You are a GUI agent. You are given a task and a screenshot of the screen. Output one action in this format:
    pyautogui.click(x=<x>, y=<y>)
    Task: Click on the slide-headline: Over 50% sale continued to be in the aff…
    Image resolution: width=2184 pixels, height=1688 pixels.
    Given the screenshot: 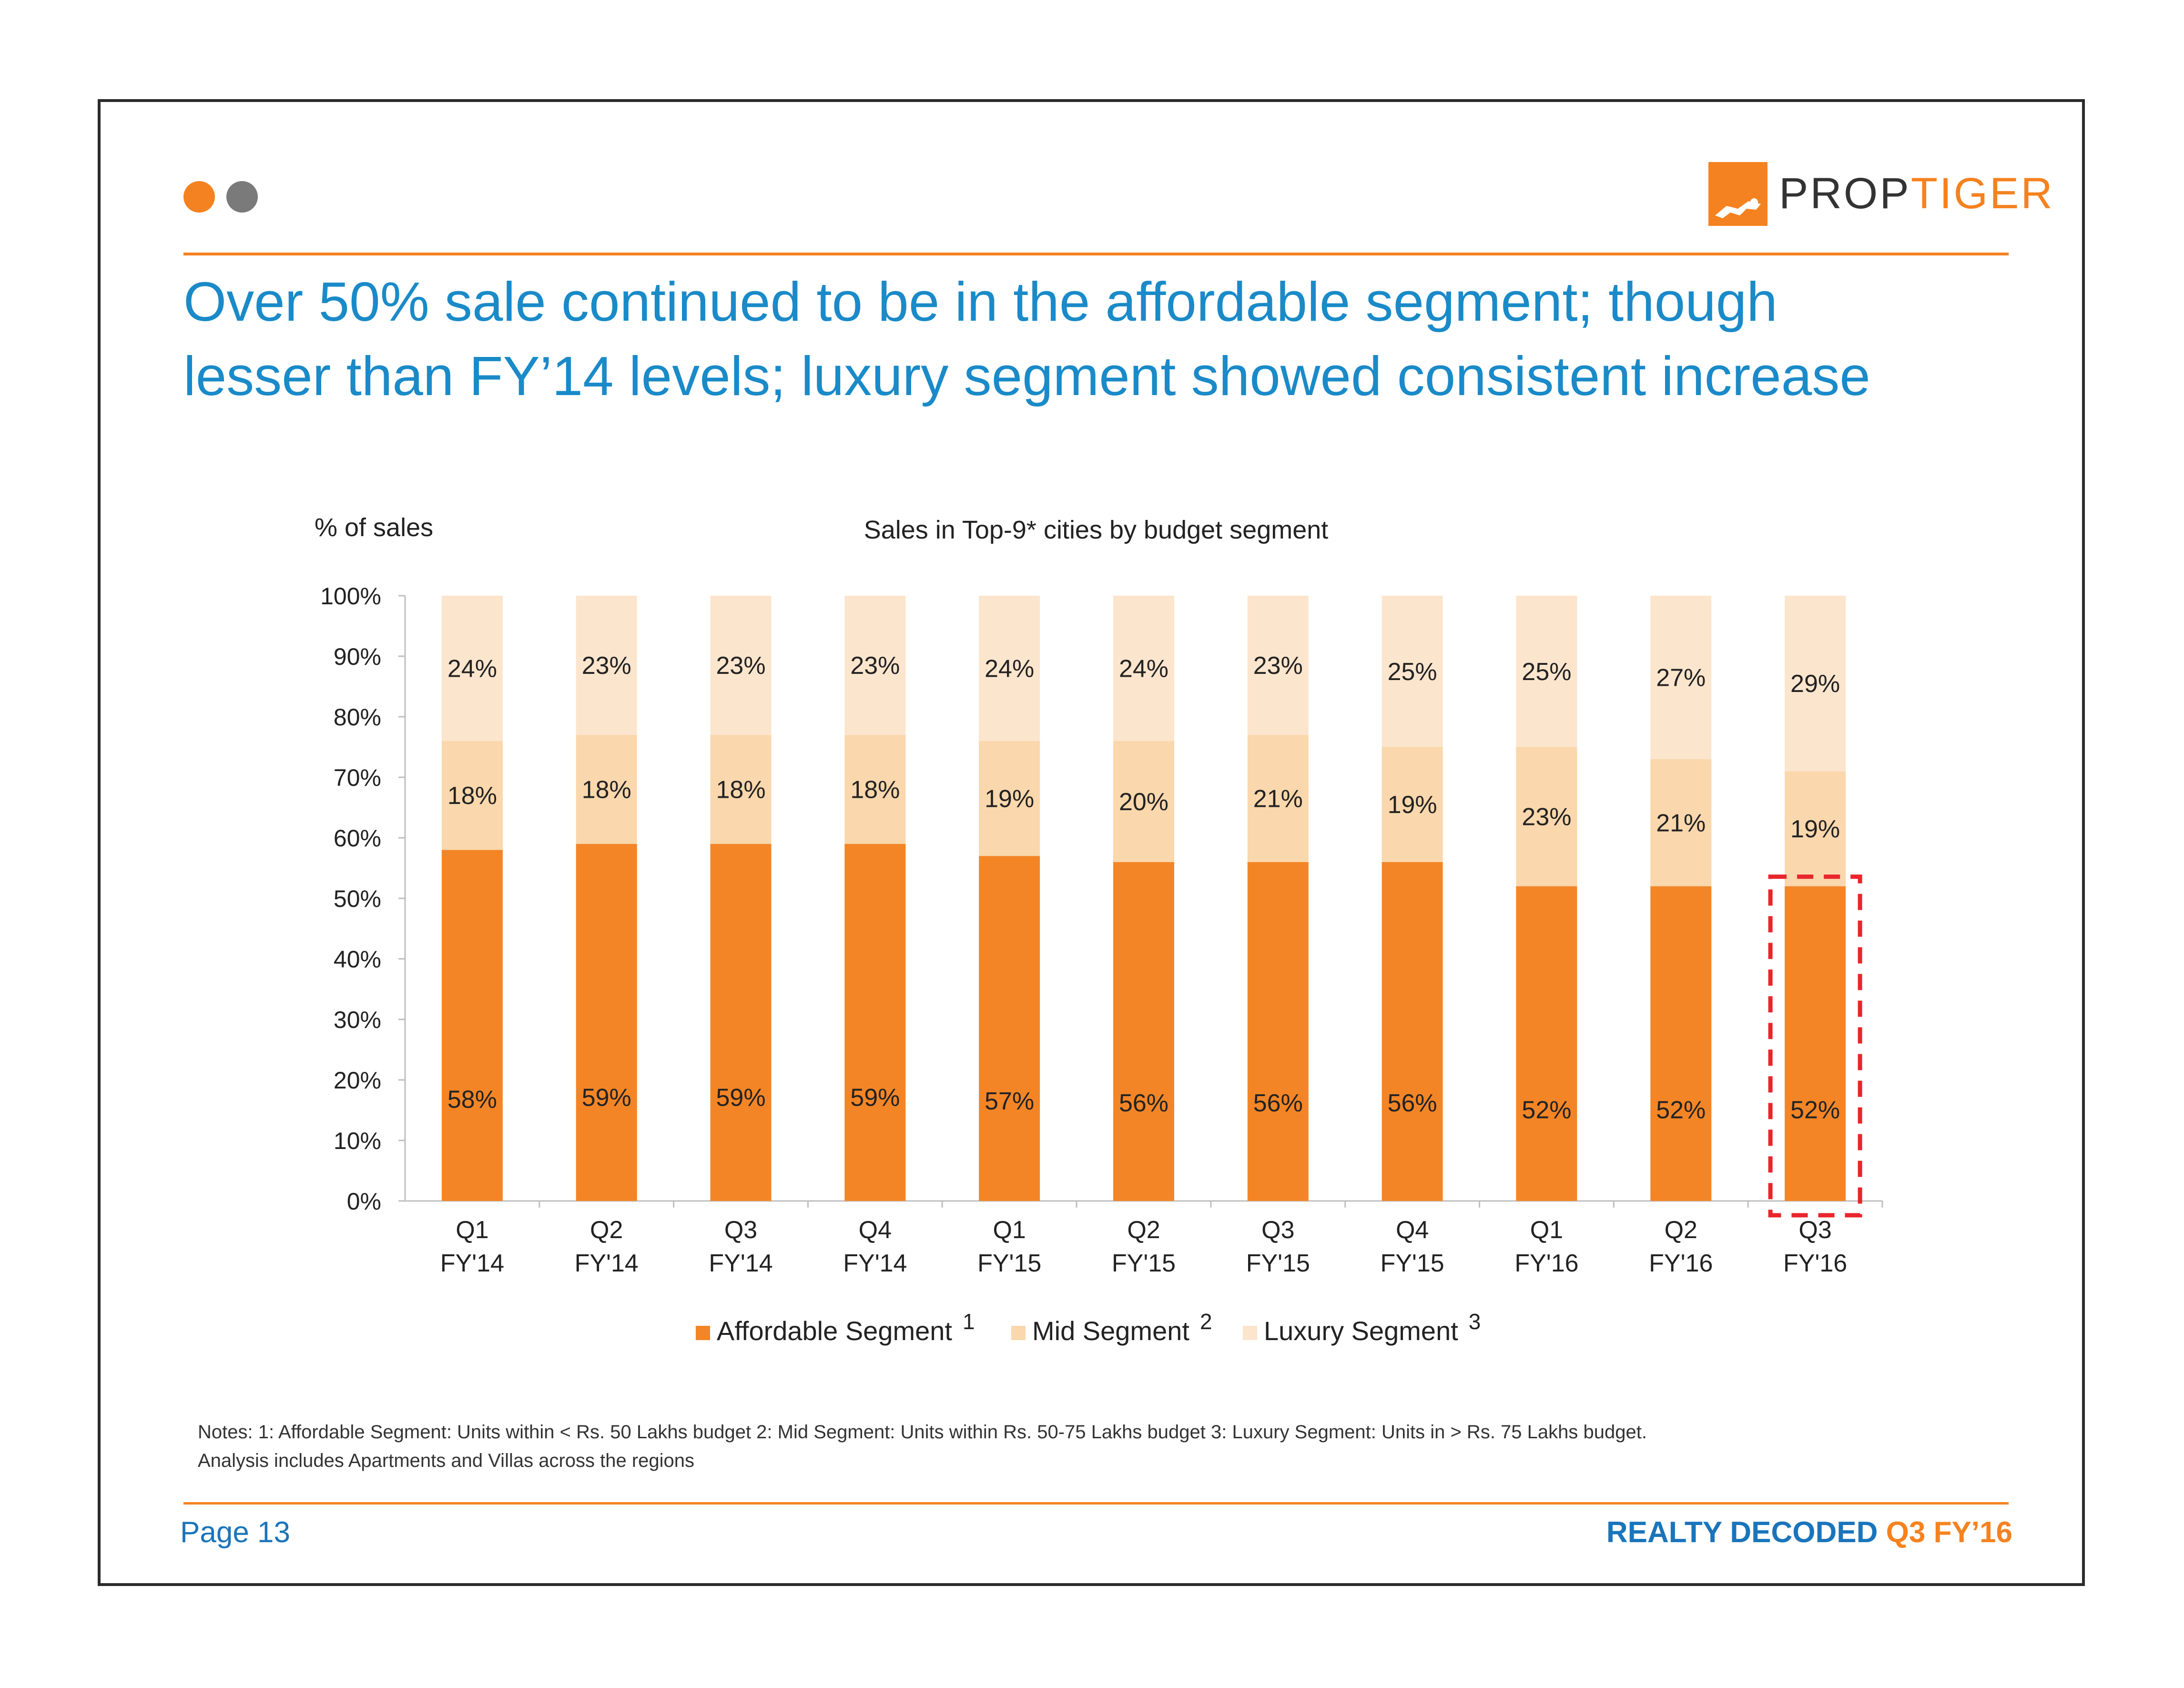 What is the action you would take?
    pyautogui.click(x=1027, y=339)
    